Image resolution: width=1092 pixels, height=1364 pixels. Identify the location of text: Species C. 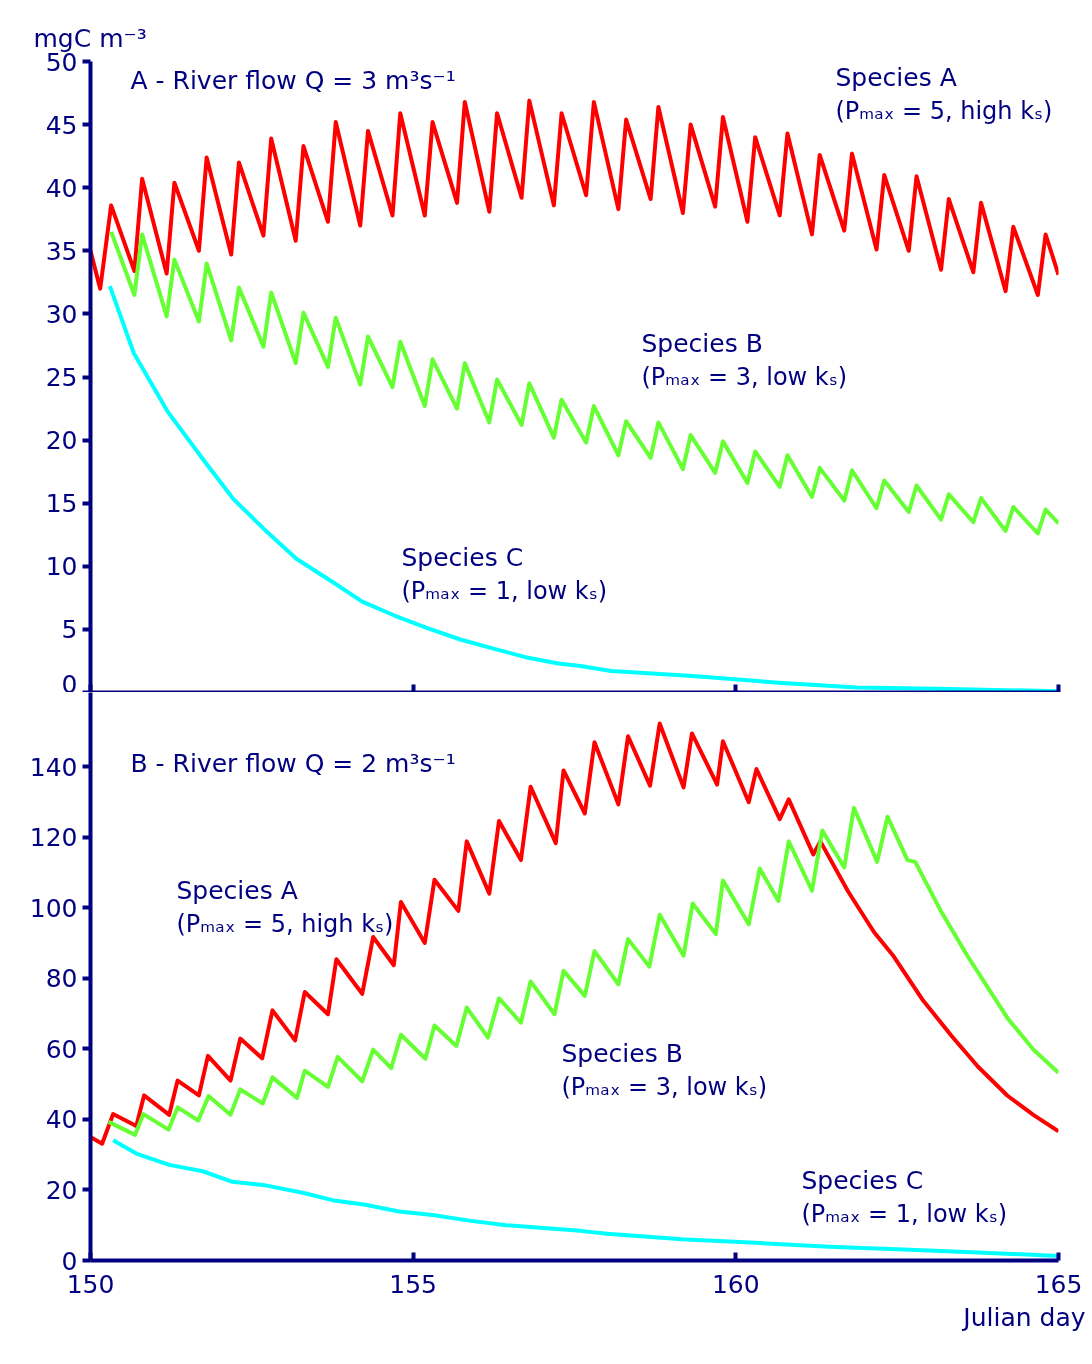
(862, 1180).